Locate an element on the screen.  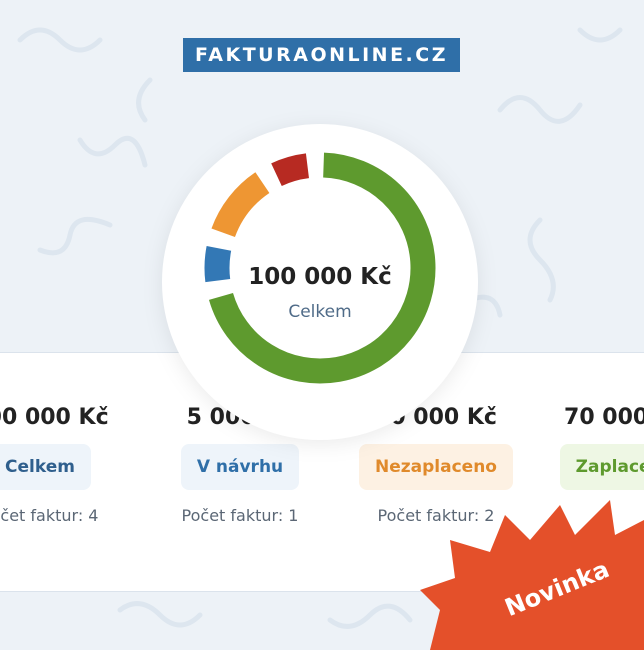
card-status: Nezaplaceno is located at coordinates (436, 467).